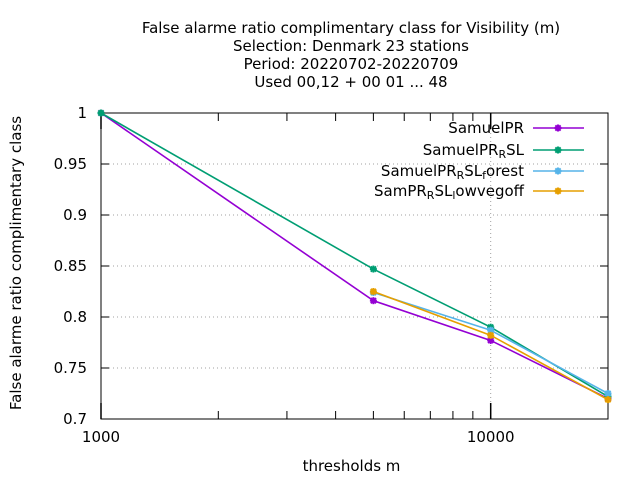 The width and height of the screenshot is (640, 480). What do you see at coordinates (70, 266) in the screenshot?
I see `y-tick-label: 0.85` at bounding box center [70, 266].